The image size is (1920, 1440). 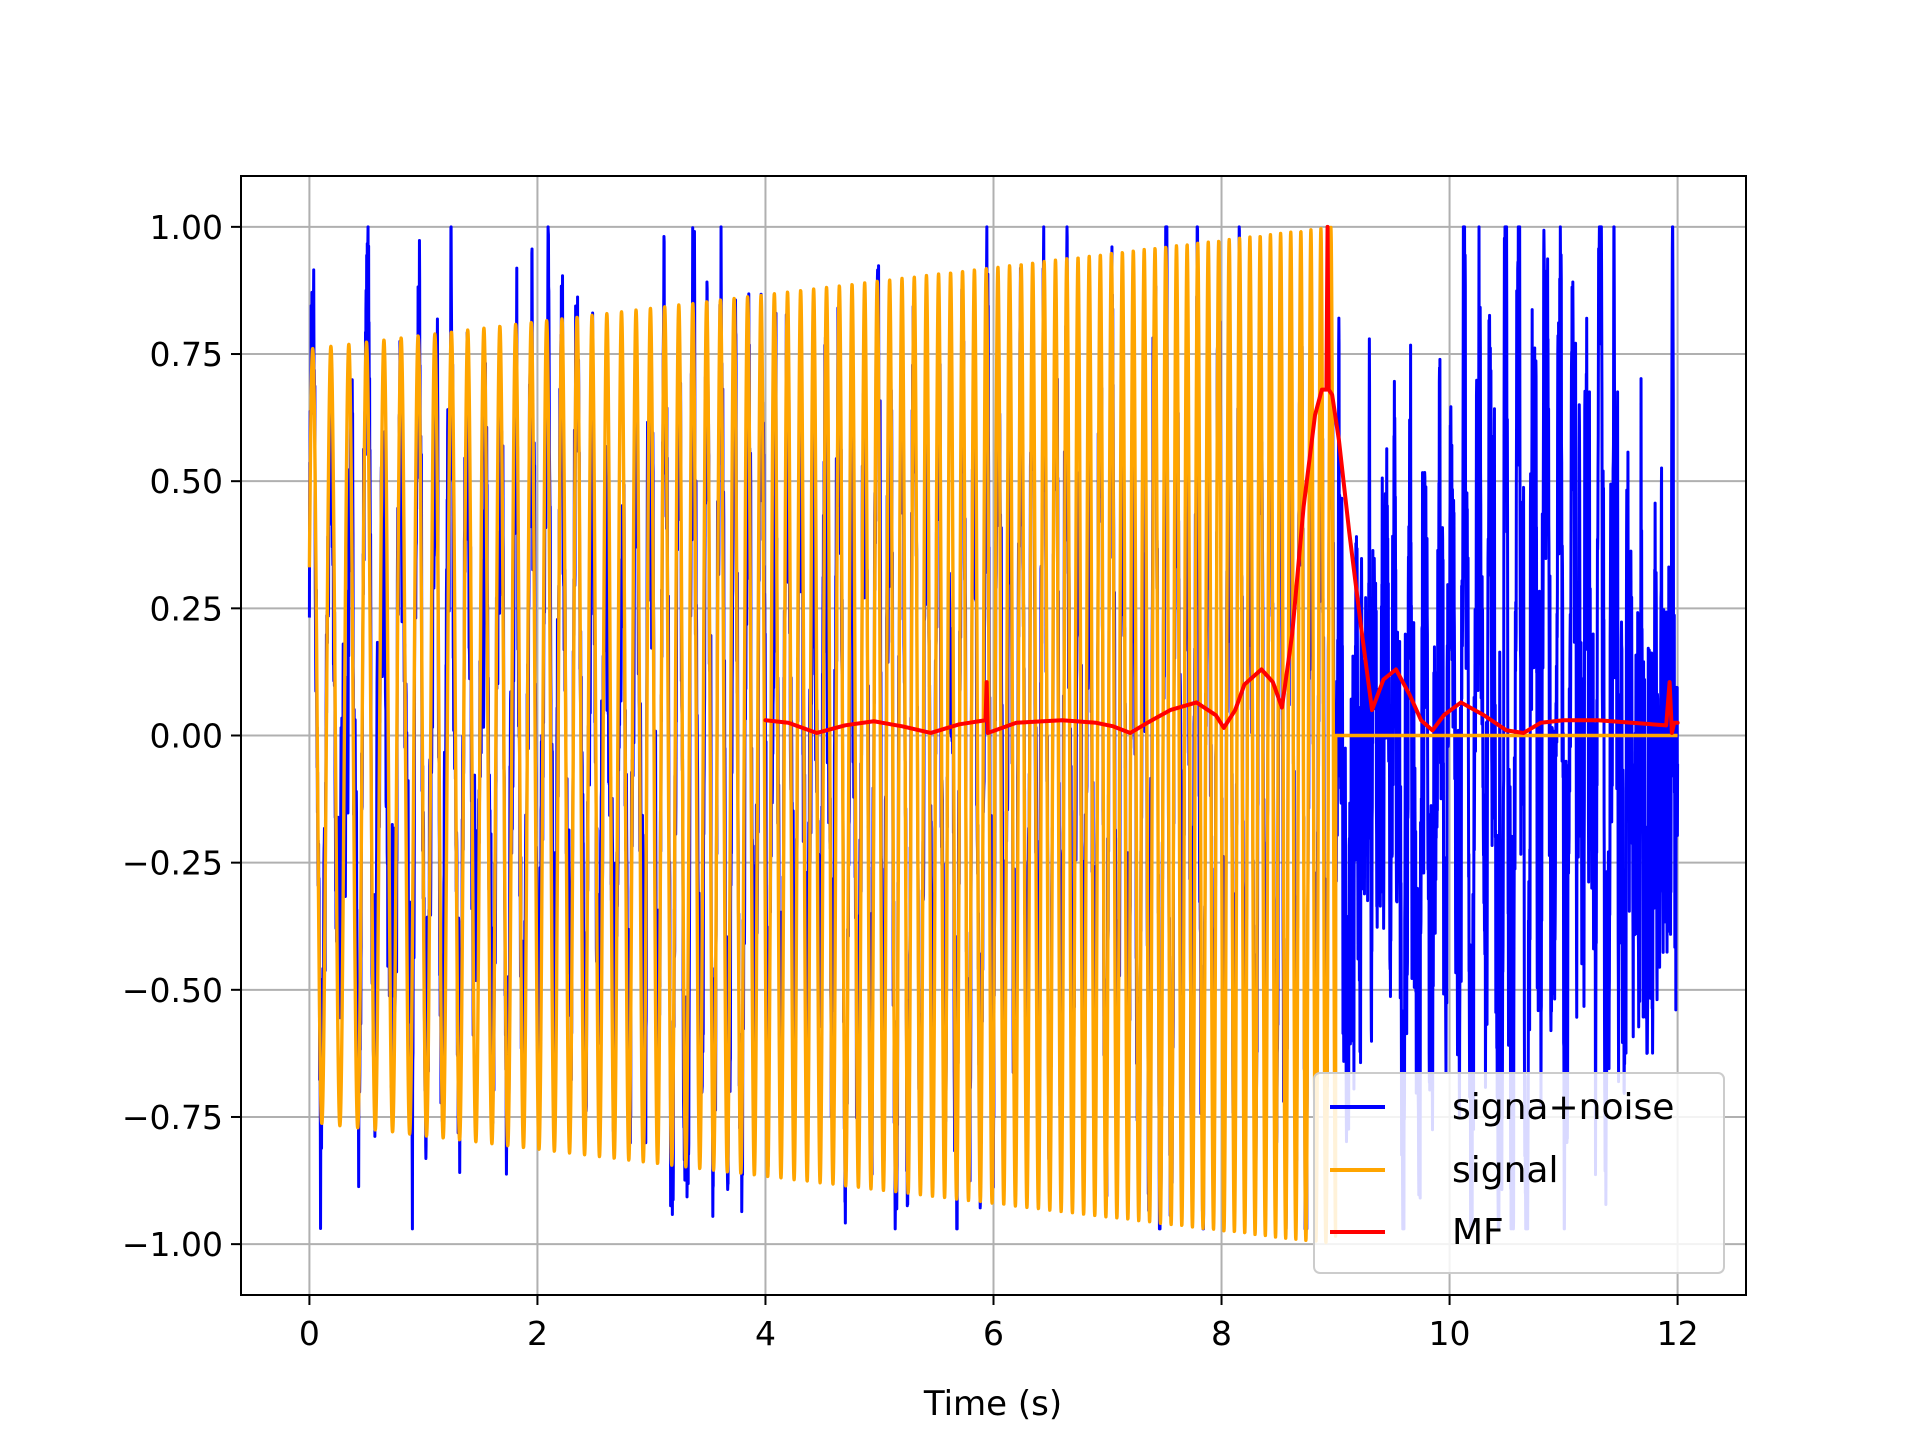 What do you see at coordinates (1678, 1333) in the screenshot?
I see `x-tick-label: 12` at bounding box center [1678, 1333].